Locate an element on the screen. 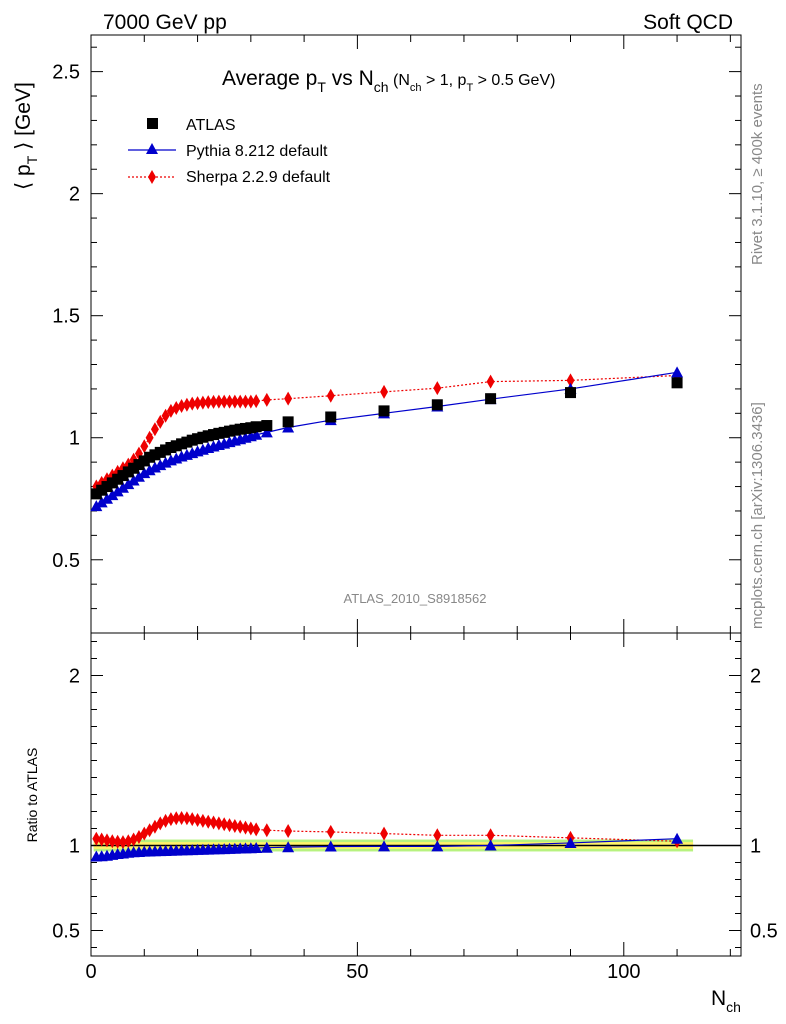  ratio-y-tick-label: 2 is located at coordinates (74, 677).